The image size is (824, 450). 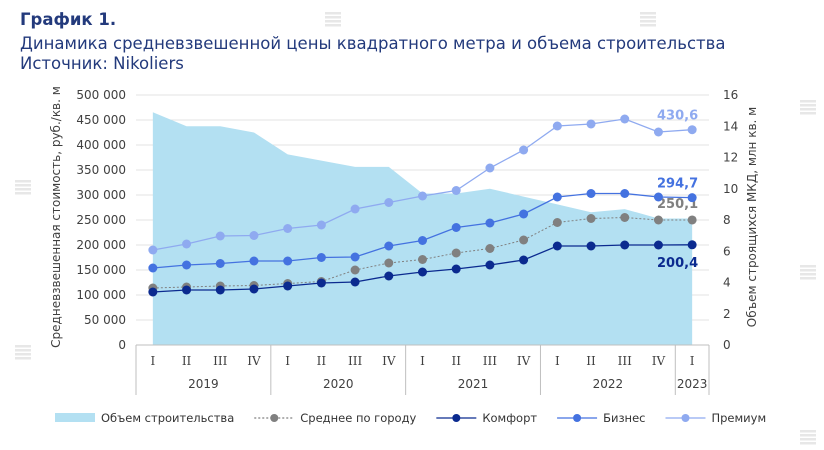 What do you see at coordinates (101, 120) in the screenshot?
I see `y-left-tick-label: 450 000` at bounding box center [101, 120].